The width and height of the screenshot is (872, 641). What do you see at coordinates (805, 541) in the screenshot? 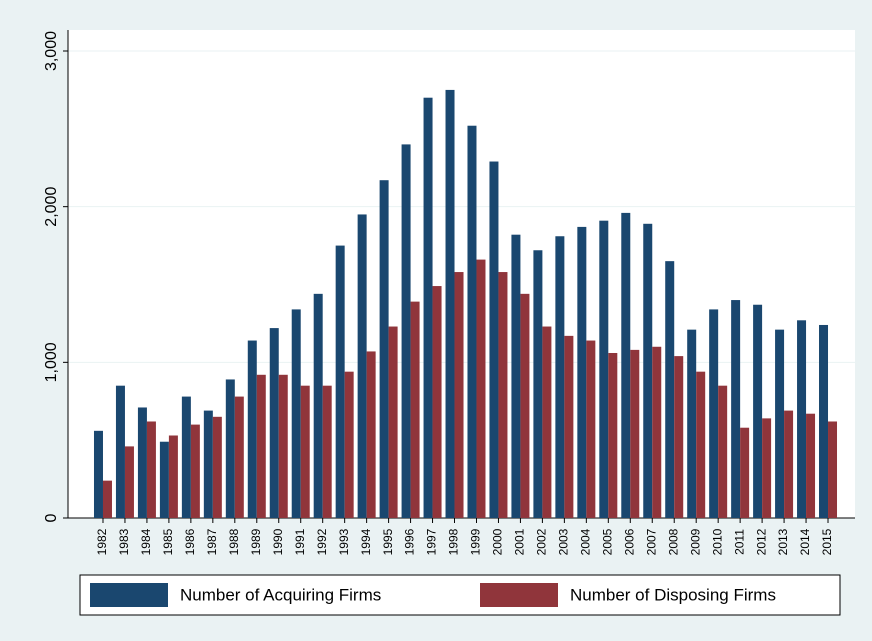
I see `x-tick-label: 2014` at bounding box center [805, 541].